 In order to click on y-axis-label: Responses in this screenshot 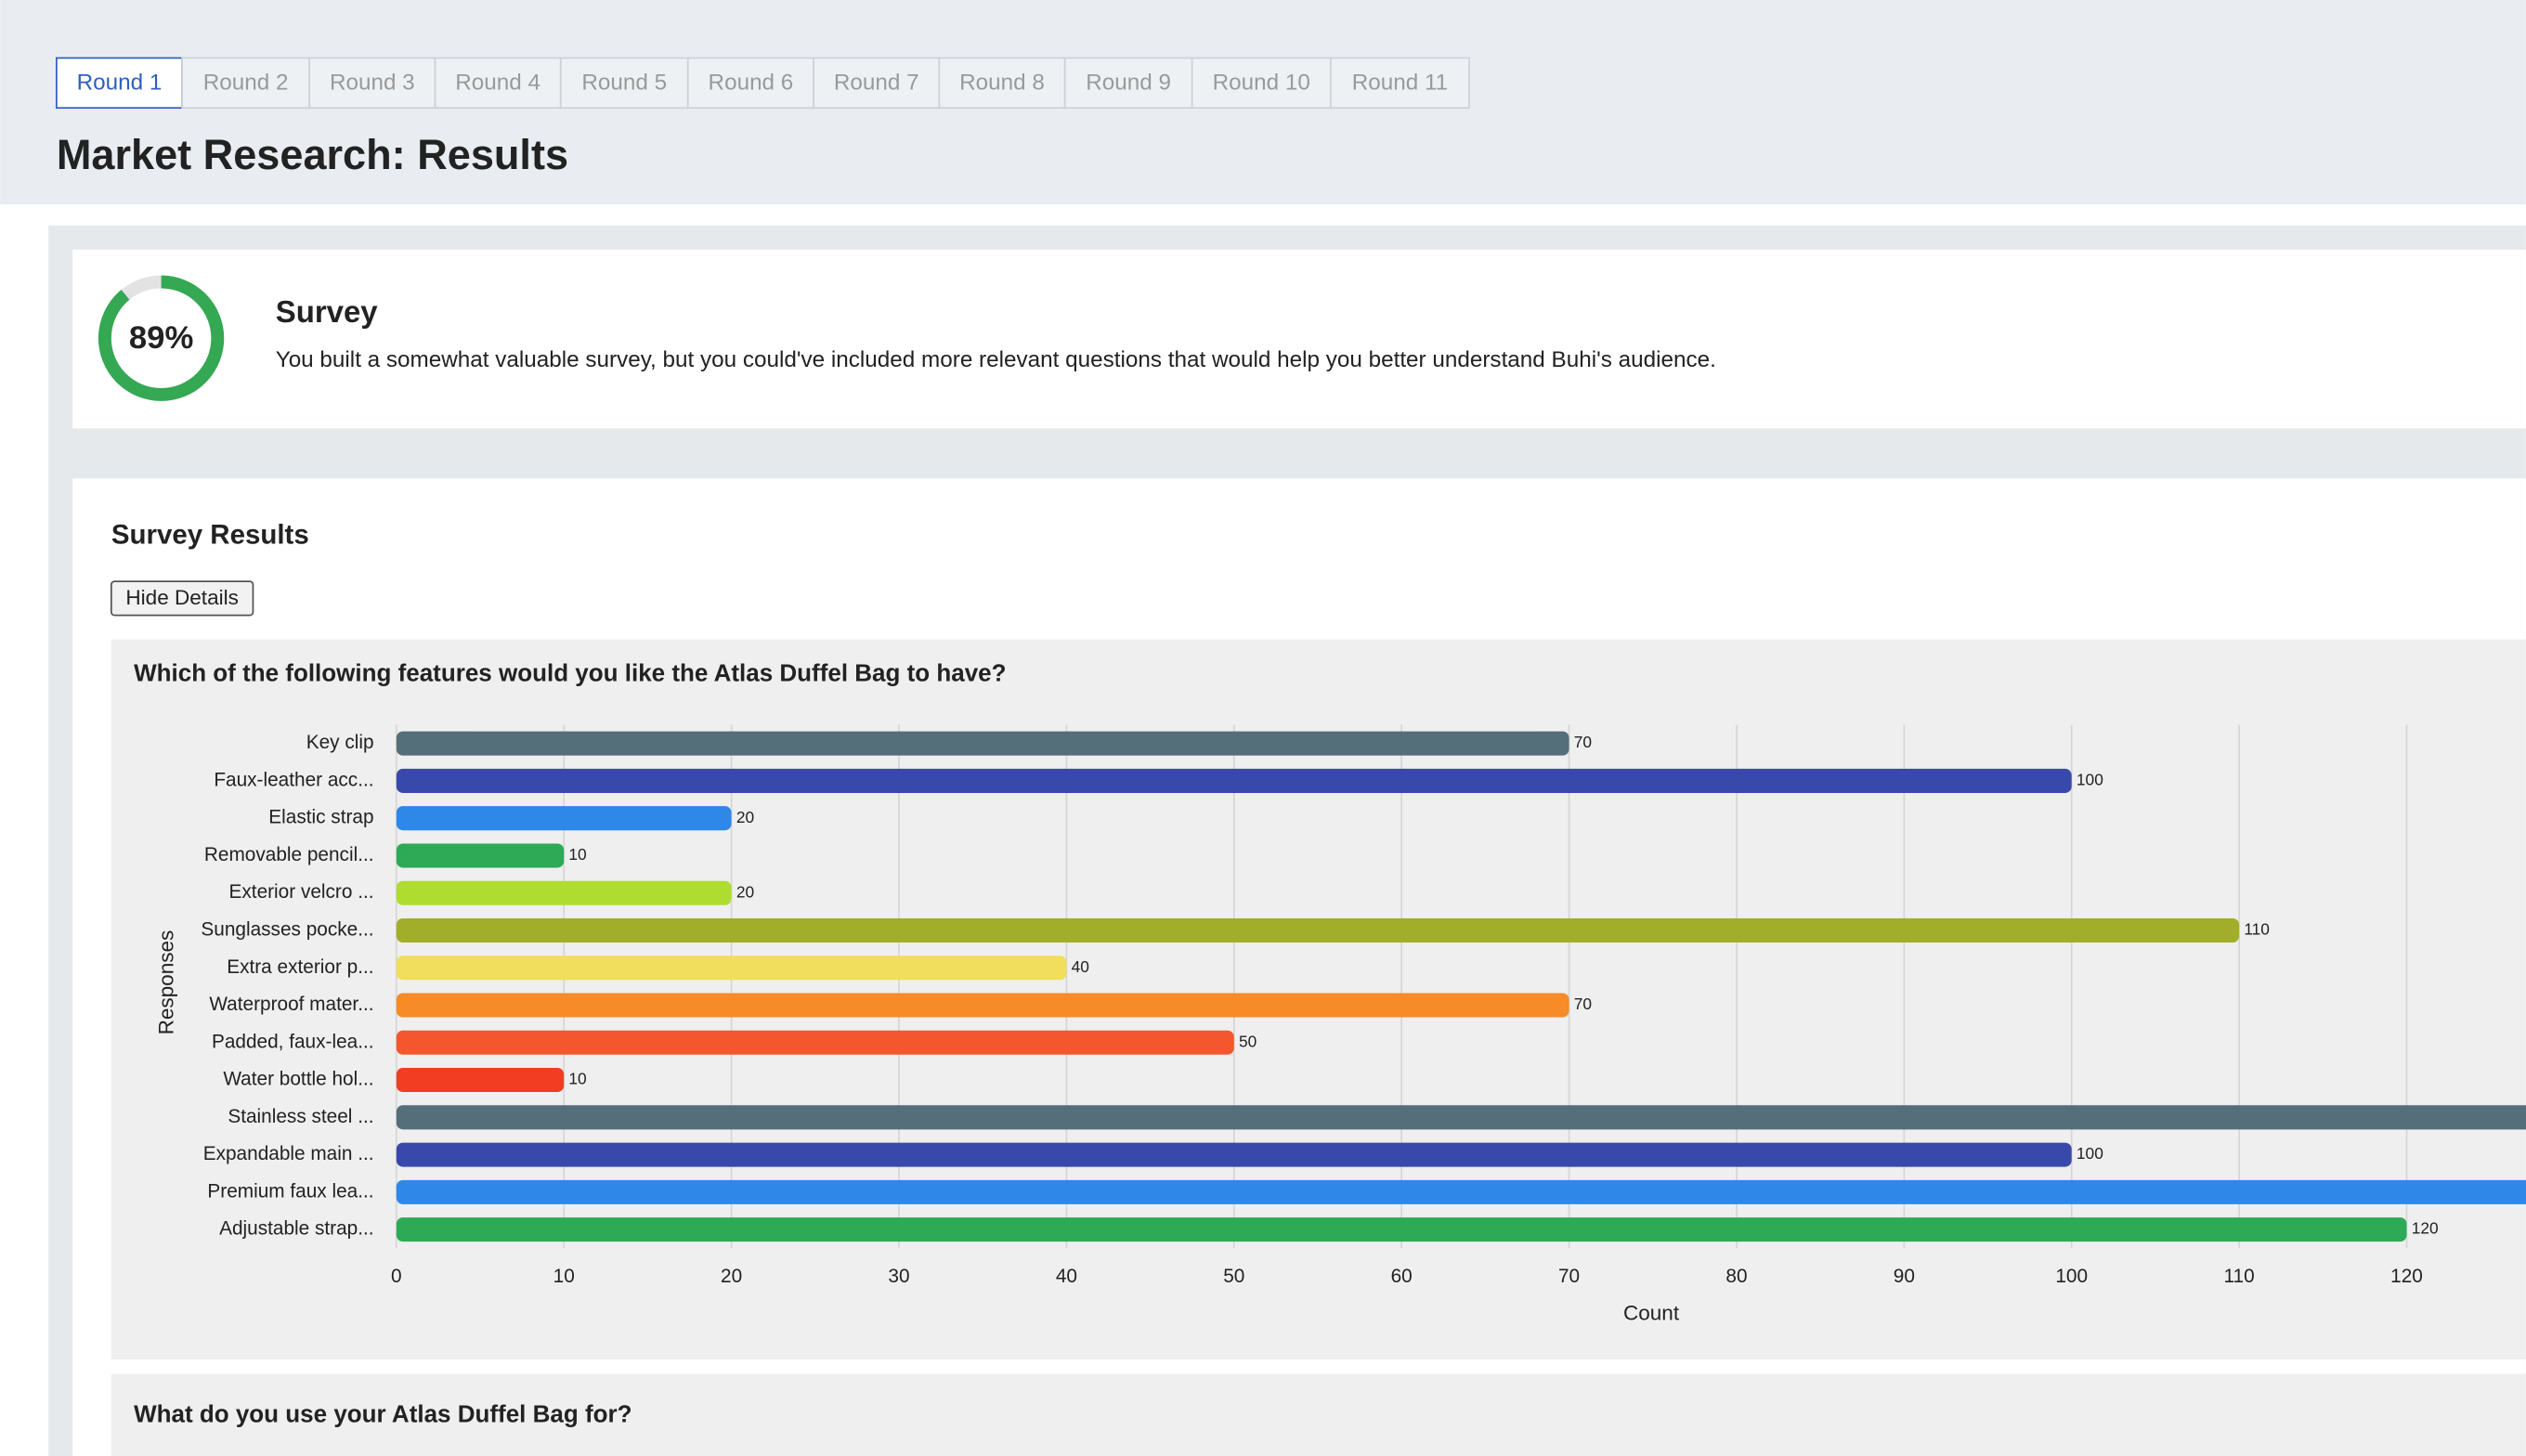, I will do `click(165, 982)`.